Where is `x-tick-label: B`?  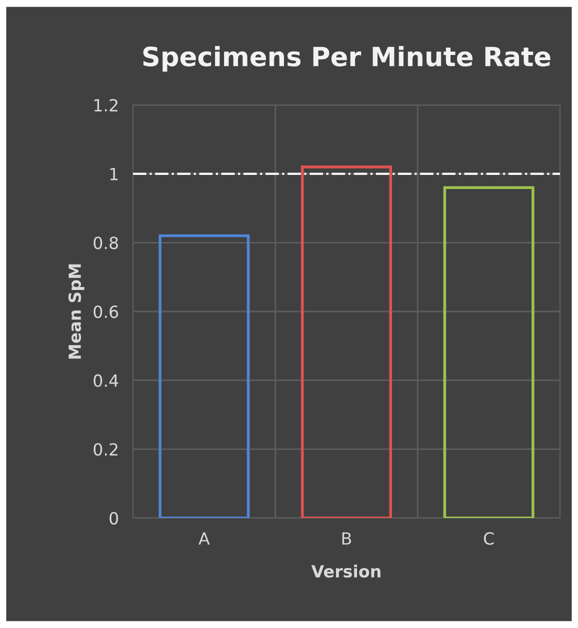 x-tick-label: B is located at coordinates (347, 538).